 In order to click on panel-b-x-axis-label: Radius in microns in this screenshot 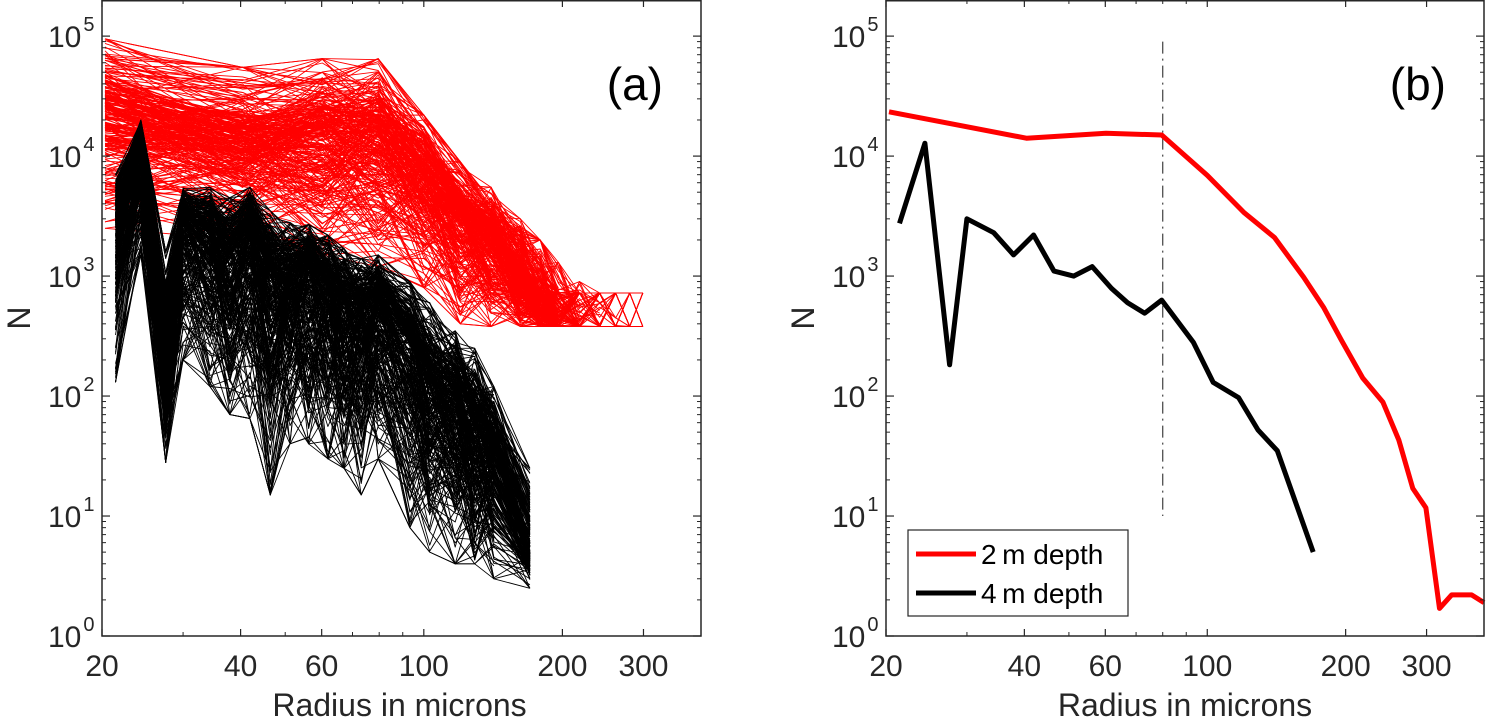, I will do `click(1185, 703)`.